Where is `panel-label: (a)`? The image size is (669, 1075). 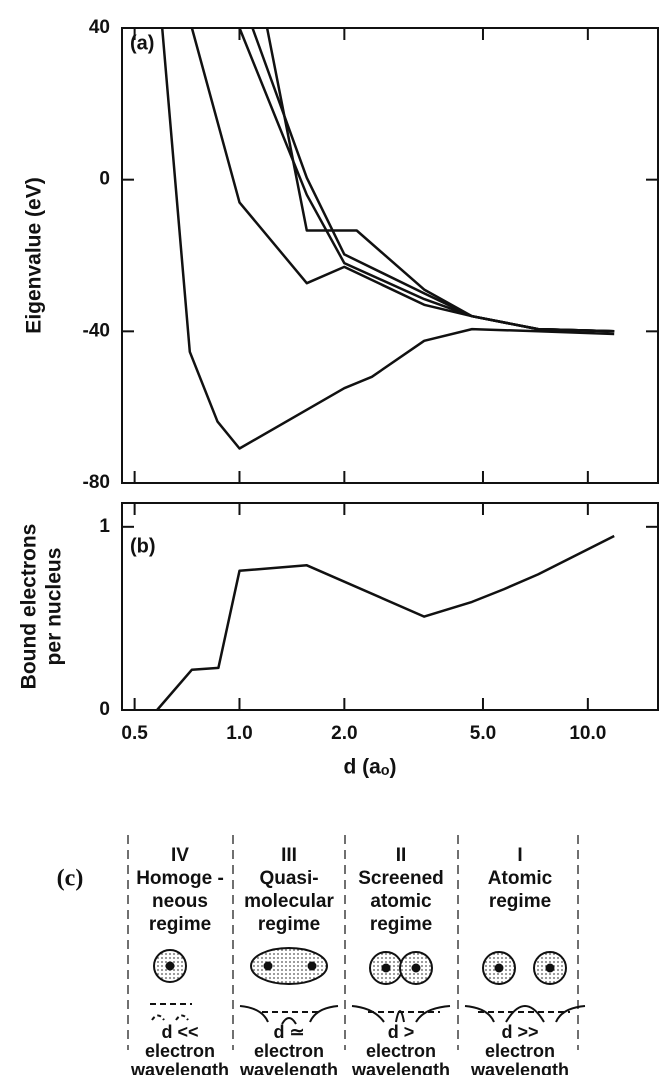
panel-label: (a) is located at coordinates (142, 43).